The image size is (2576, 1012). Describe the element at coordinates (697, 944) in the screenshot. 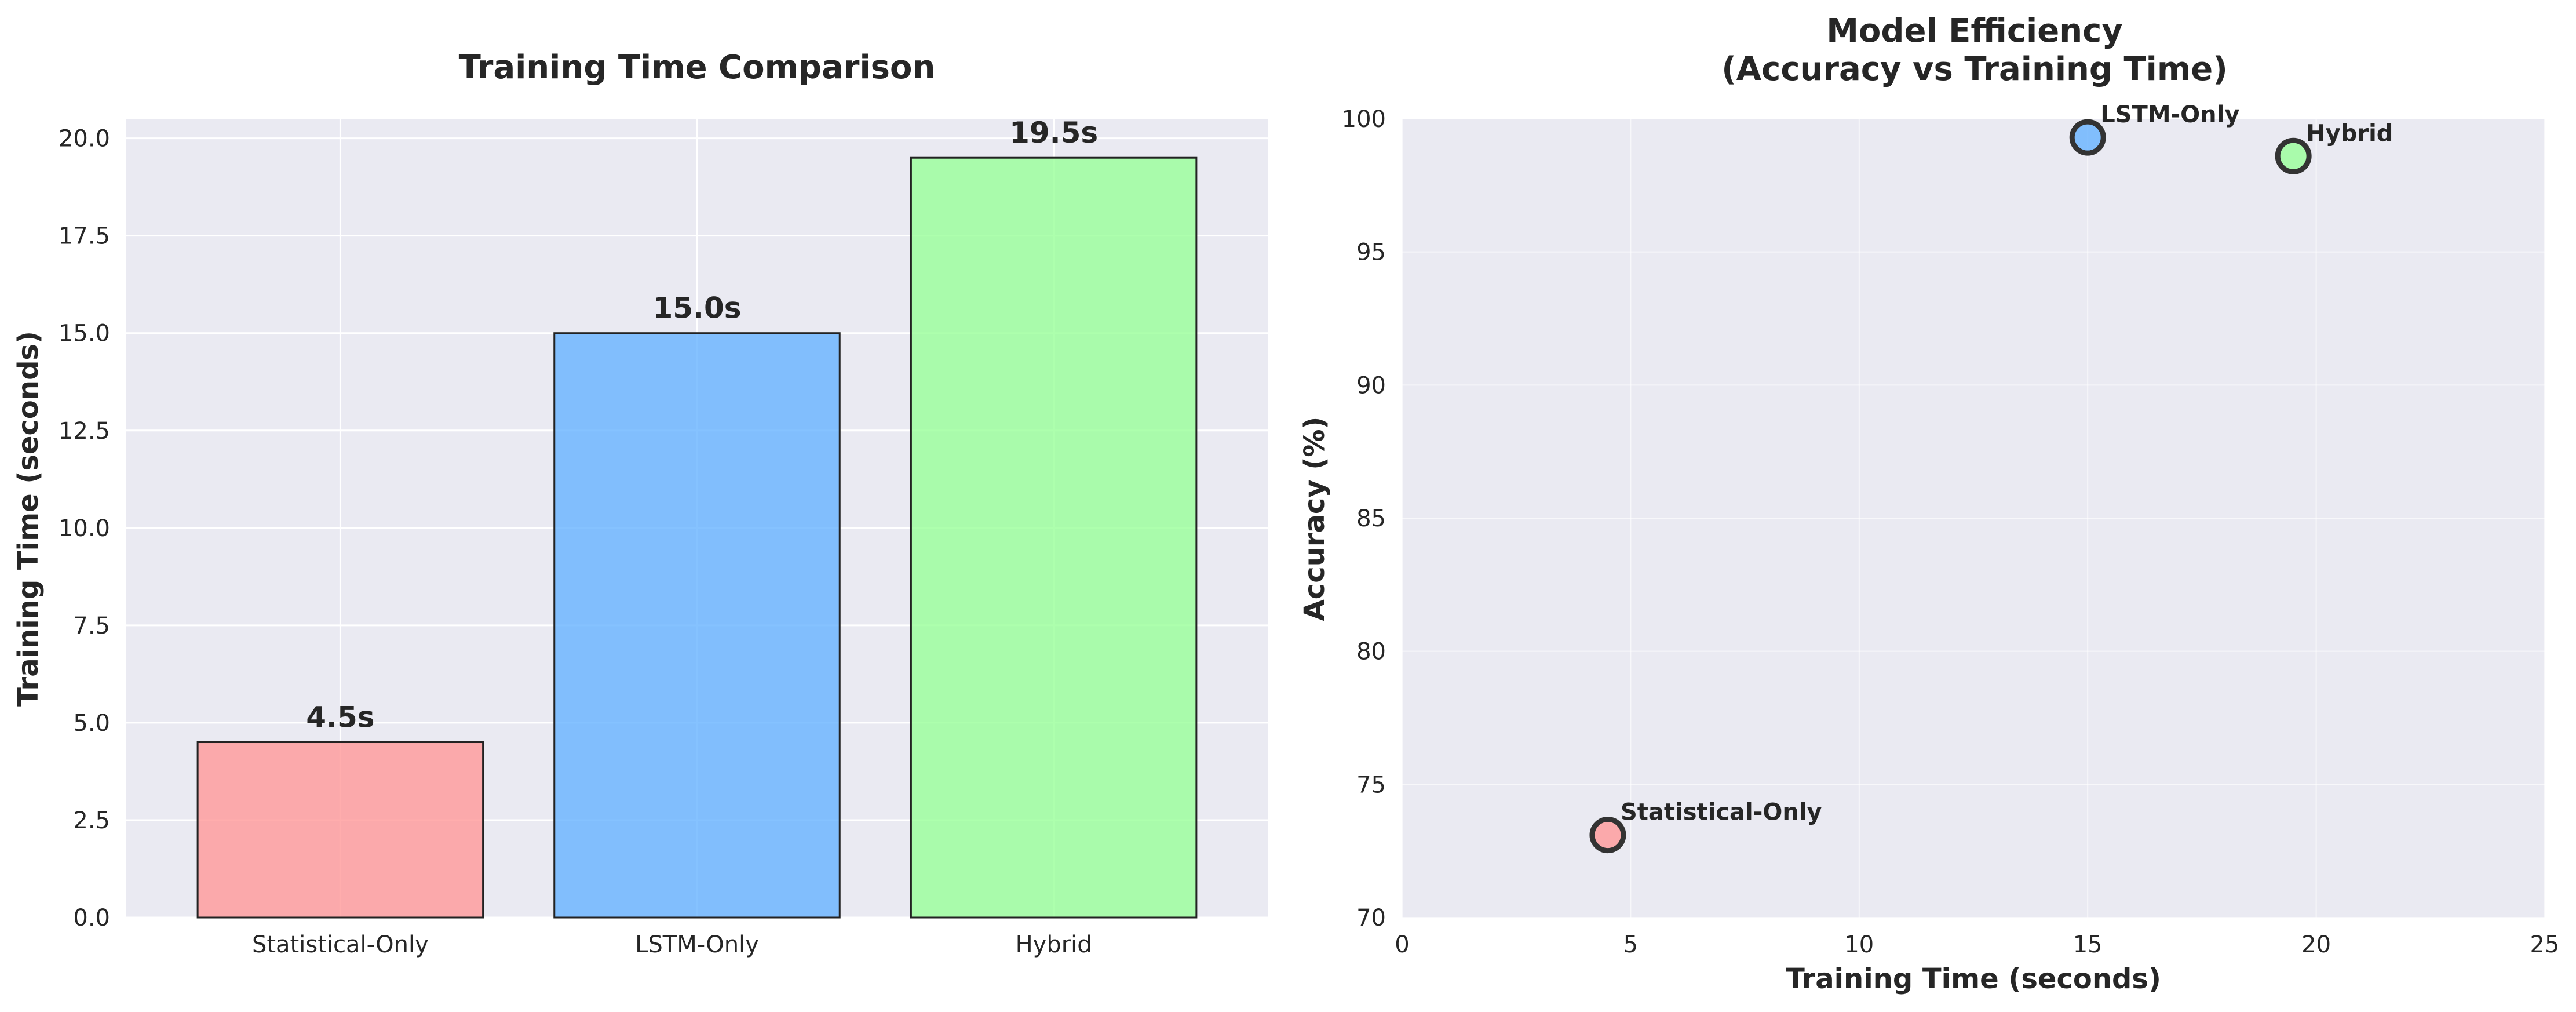

I see `bar-chart-x-tick-label: LSTM-Only` at that location.